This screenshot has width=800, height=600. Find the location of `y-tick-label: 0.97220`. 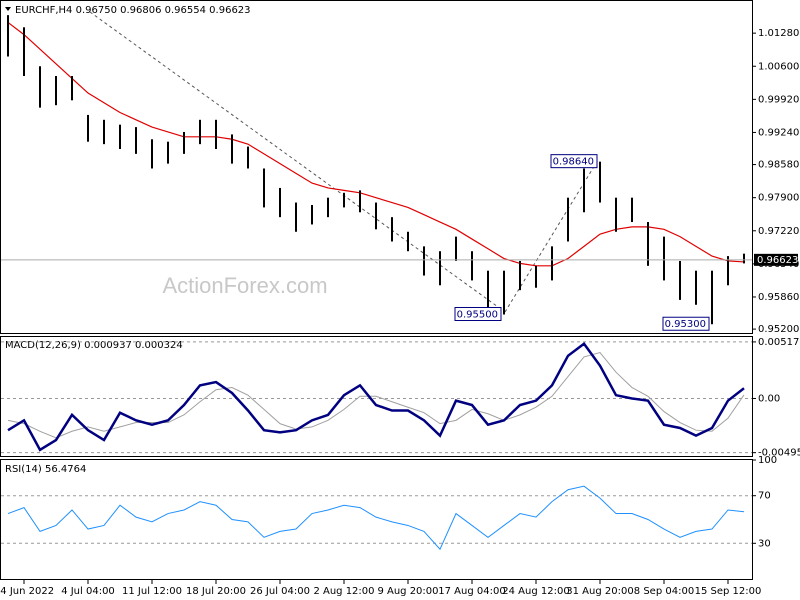

y-tick-label: 0.97220 is located at coordinates (778, 231).